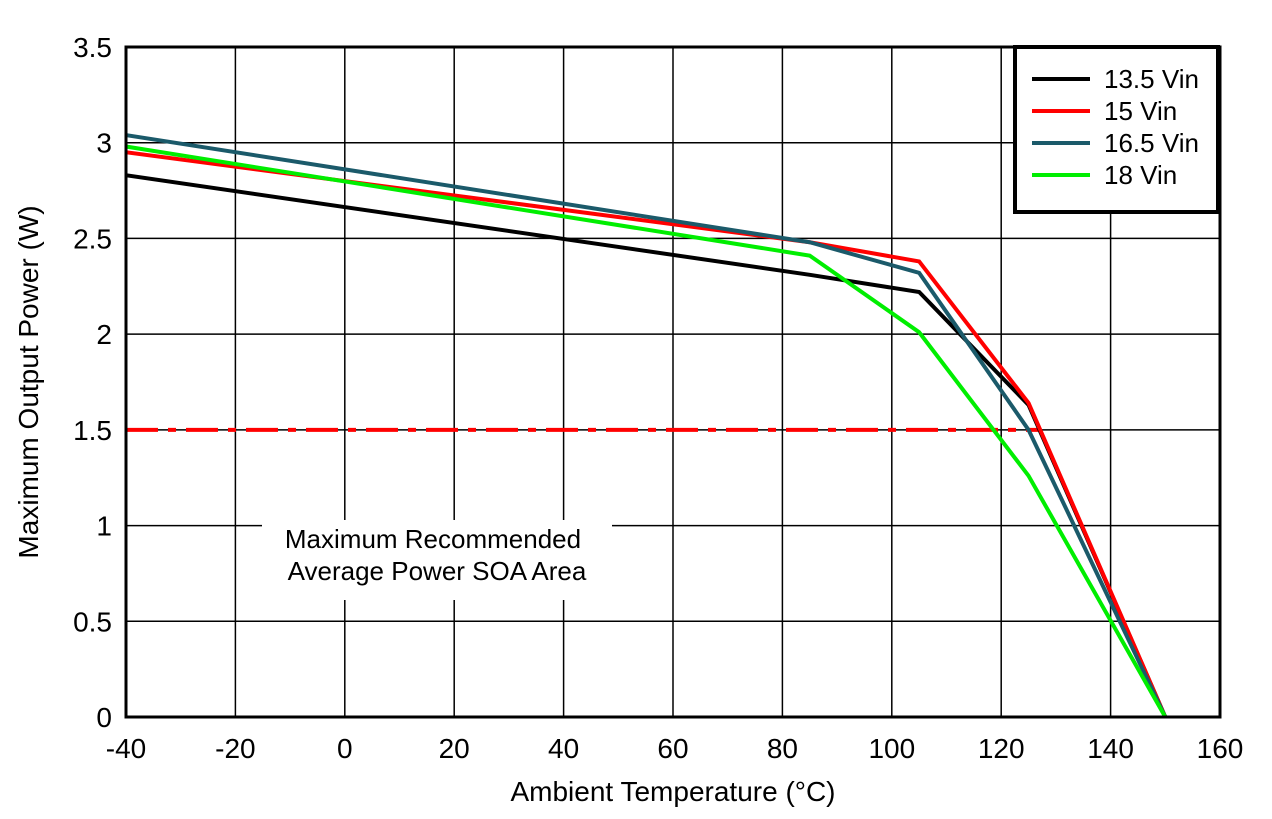 This screenshot has height=819, width=1272. What do you see at coordinates (672, 748) in the screenshot?
I see `x-tick-label: 60` at bounding box center [672, 748].